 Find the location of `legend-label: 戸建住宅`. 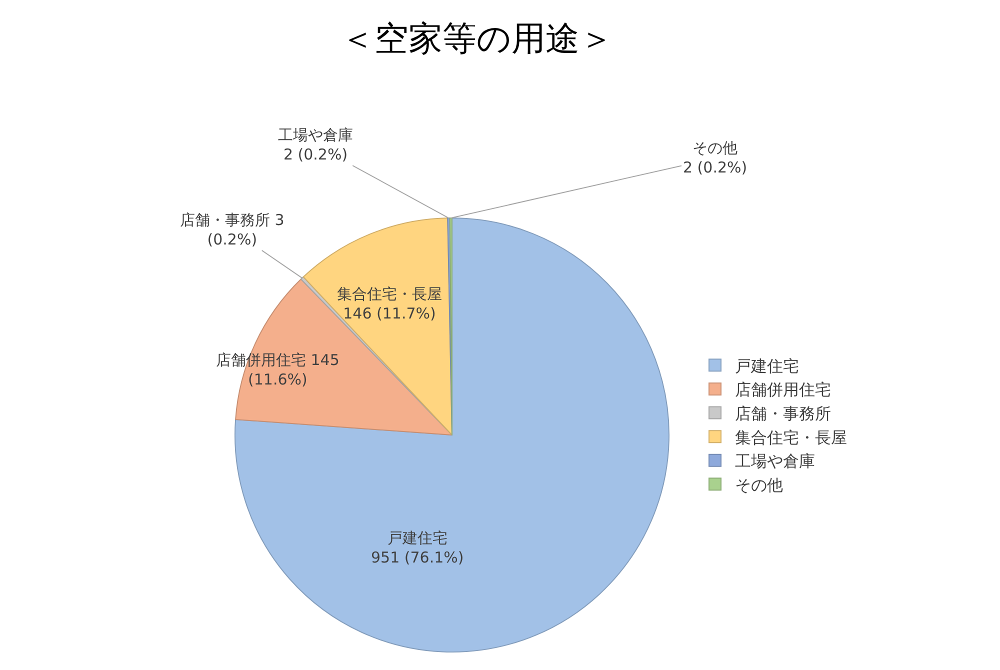

legend-label: 戸建住宅 is located at coordinates (767, 366).